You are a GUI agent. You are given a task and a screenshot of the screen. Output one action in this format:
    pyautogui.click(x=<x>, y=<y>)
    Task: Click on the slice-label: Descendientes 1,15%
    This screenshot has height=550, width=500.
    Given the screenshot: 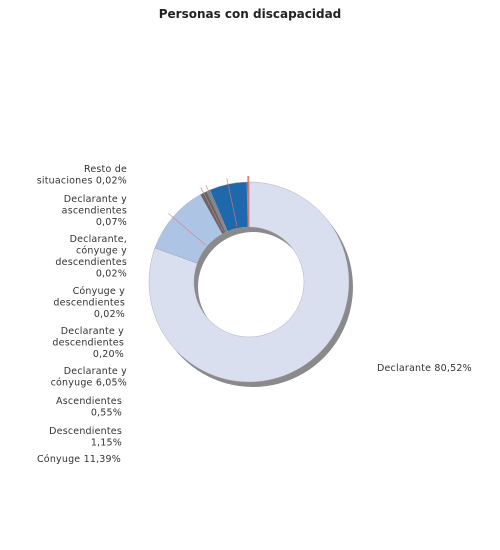 What is the action you would take?
    pyautogui.click(x=85, y=437)
    